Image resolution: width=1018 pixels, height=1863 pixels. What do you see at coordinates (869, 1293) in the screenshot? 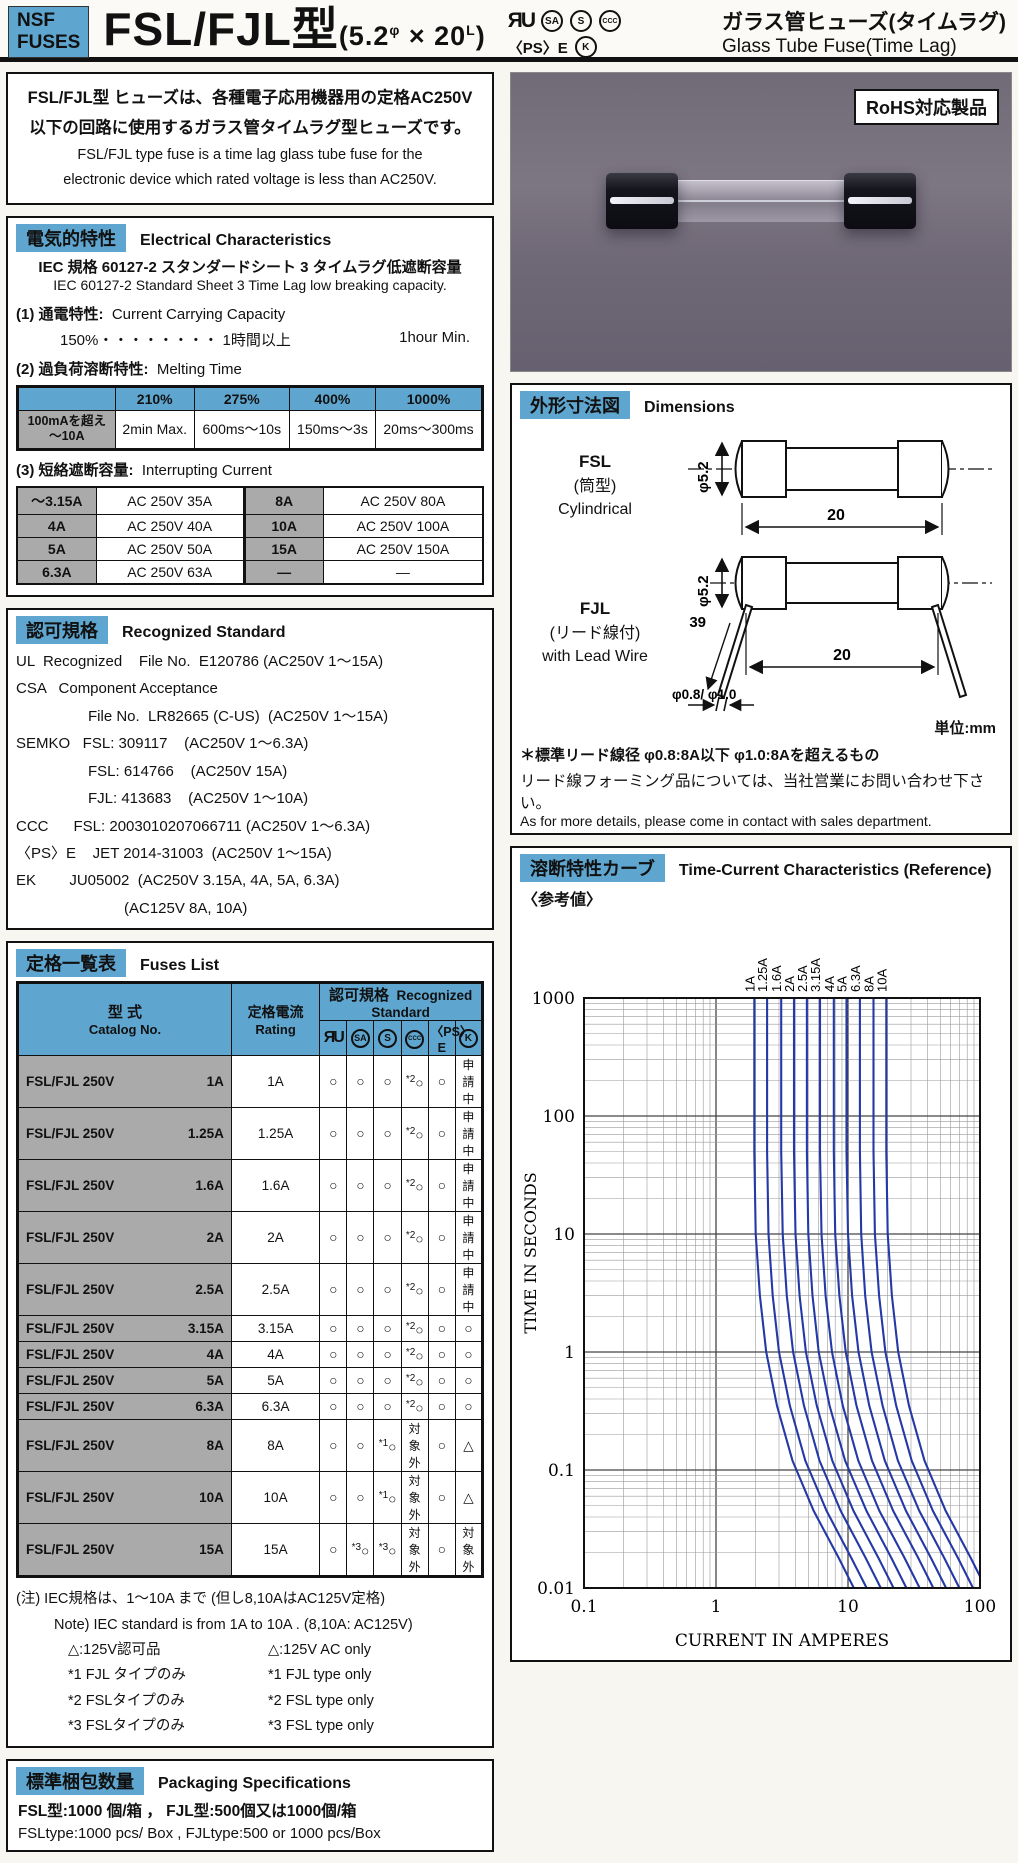
I see `tc-curve-3.15A` at bounding box center [869, 1293].